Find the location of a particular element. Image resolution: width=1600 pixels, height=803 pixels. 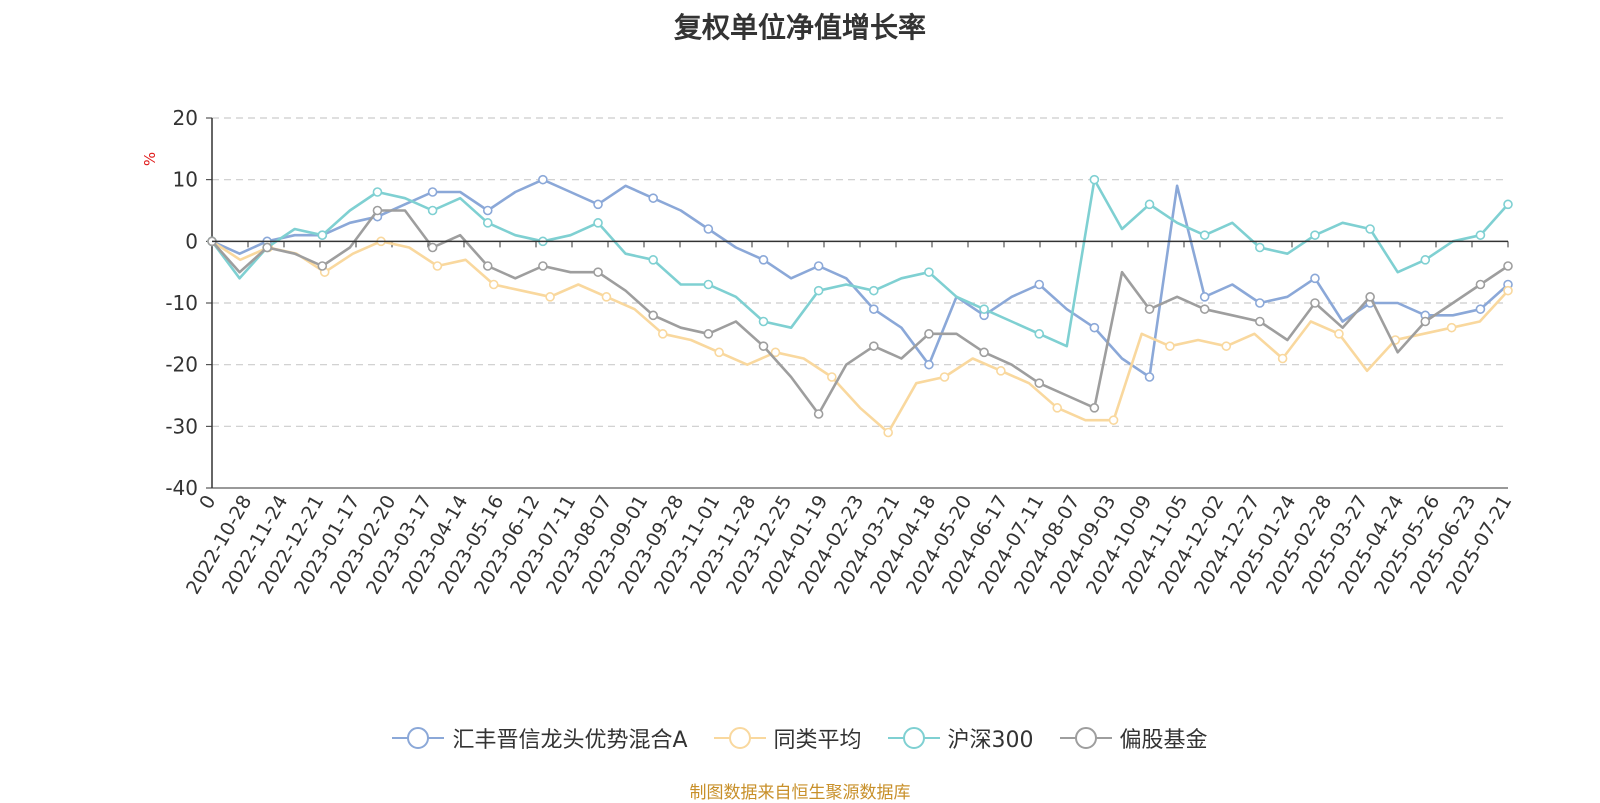

legend-item: 偏股基金 is located at coordinates (1133, 738).